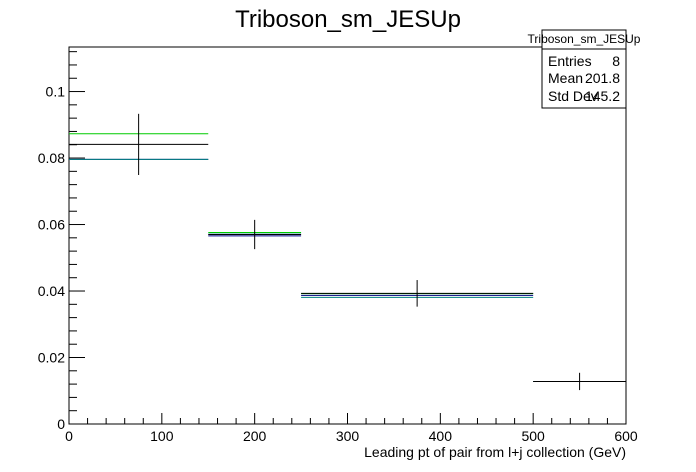  I want to click on y-axis: 0 0.02 0.04 0.06 0.08 0.1, so click(61, 241).